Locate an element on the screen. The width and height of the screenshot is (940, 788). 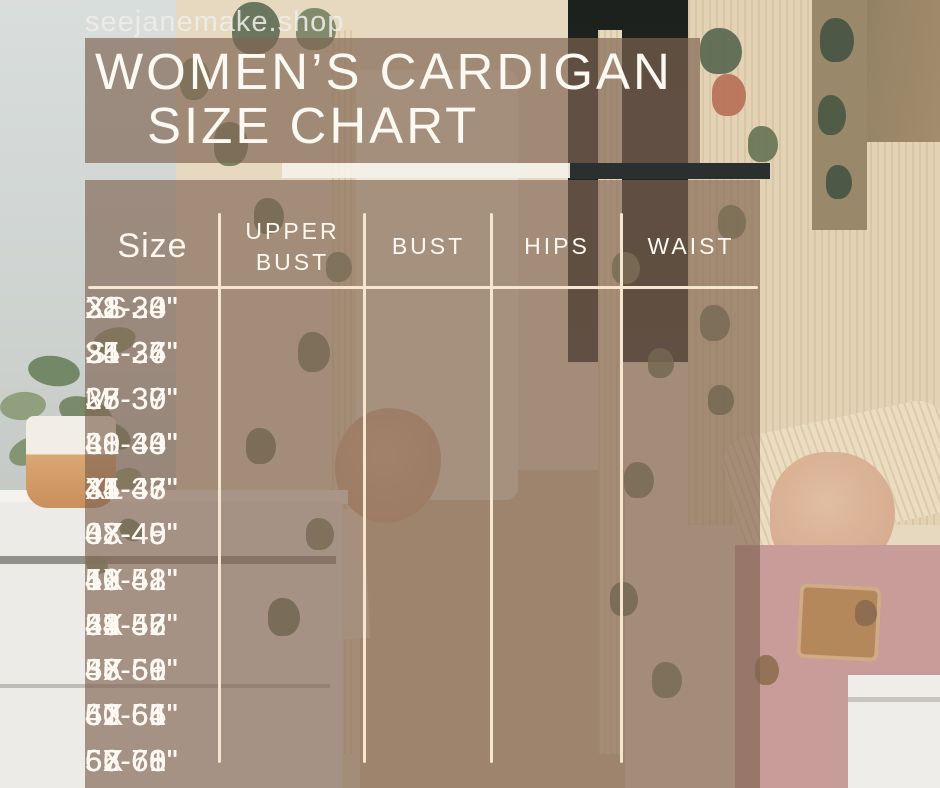
waist-value: 35-37" is located at coordinates (132, 489).